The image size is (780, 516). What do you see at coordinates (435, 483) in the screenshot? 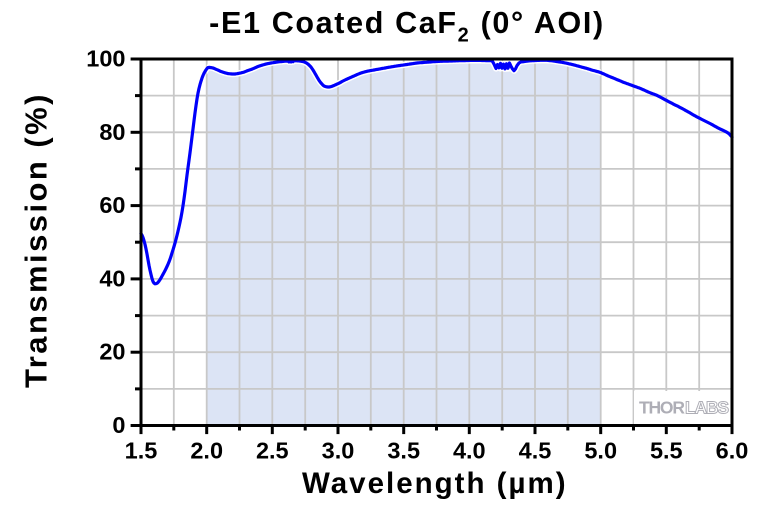
I see `svg-text: Wavelength (µm)` at bounding box center [435, 483].